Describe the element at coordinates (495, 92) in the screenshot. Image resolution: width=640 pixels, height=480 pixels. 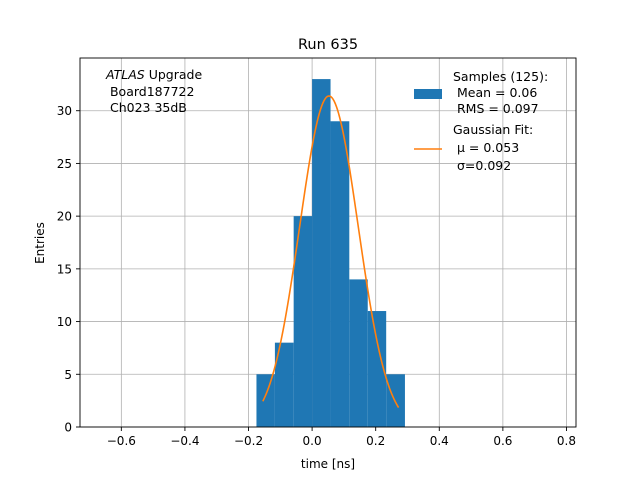
I see `legend-samples-mean: Mean = 0.06` at that location.